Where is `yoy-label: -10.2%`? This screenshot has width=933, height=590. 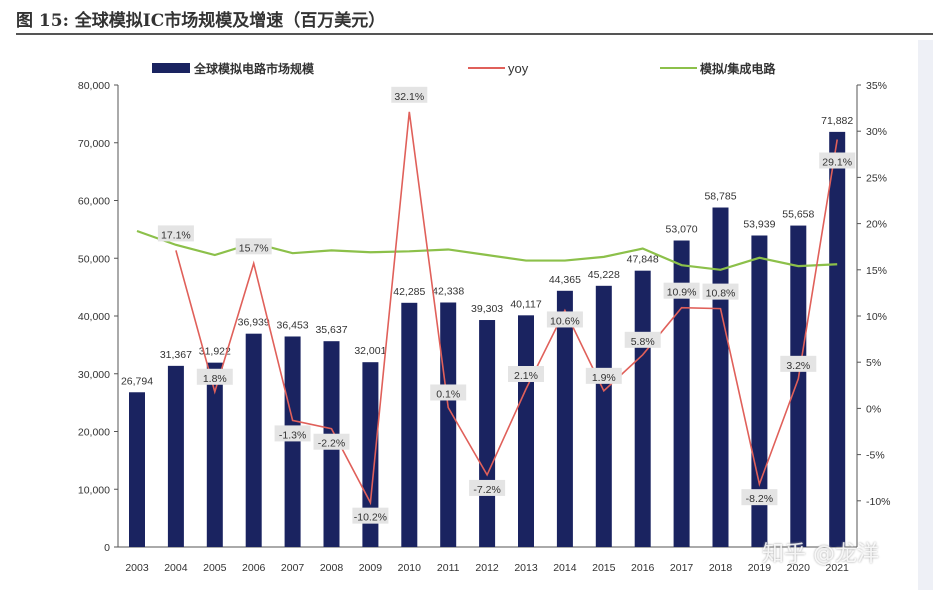 yoy-label: -10.2% is located at coordinates (370, 518).